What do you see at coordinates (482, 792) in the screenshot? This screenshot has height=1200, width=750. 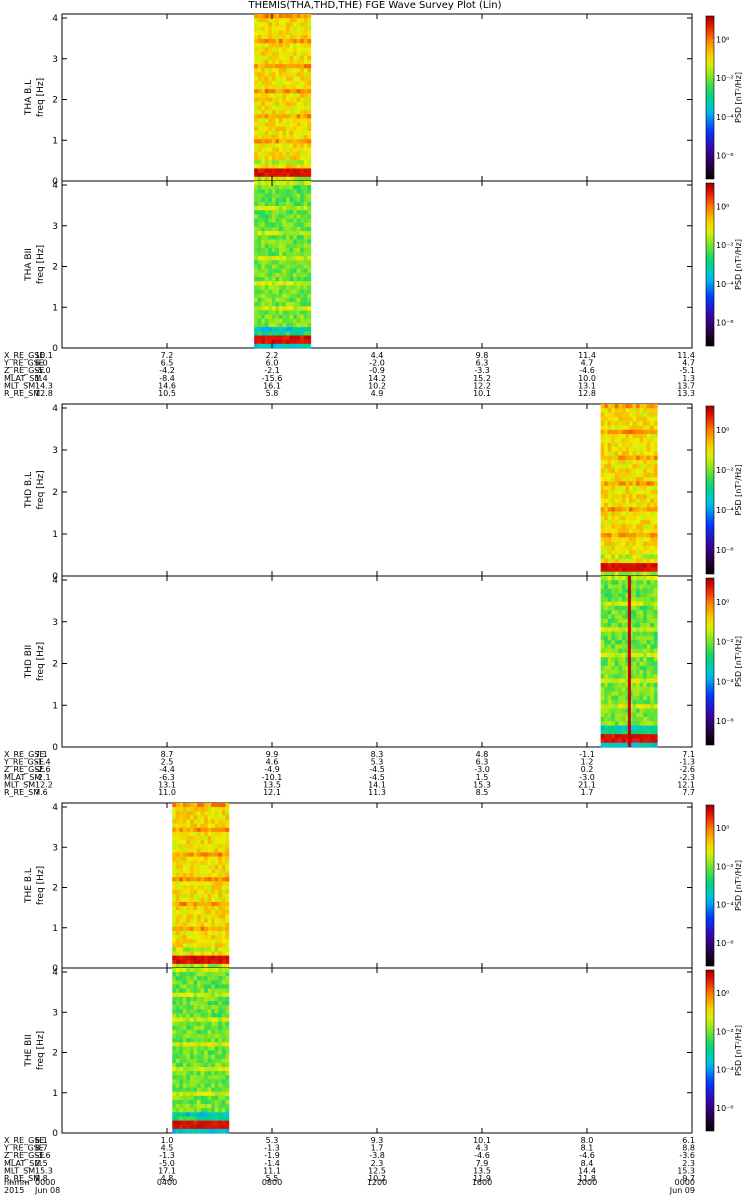 I see `ephemeris-value: 8.5` at bounding box center [482, 792].